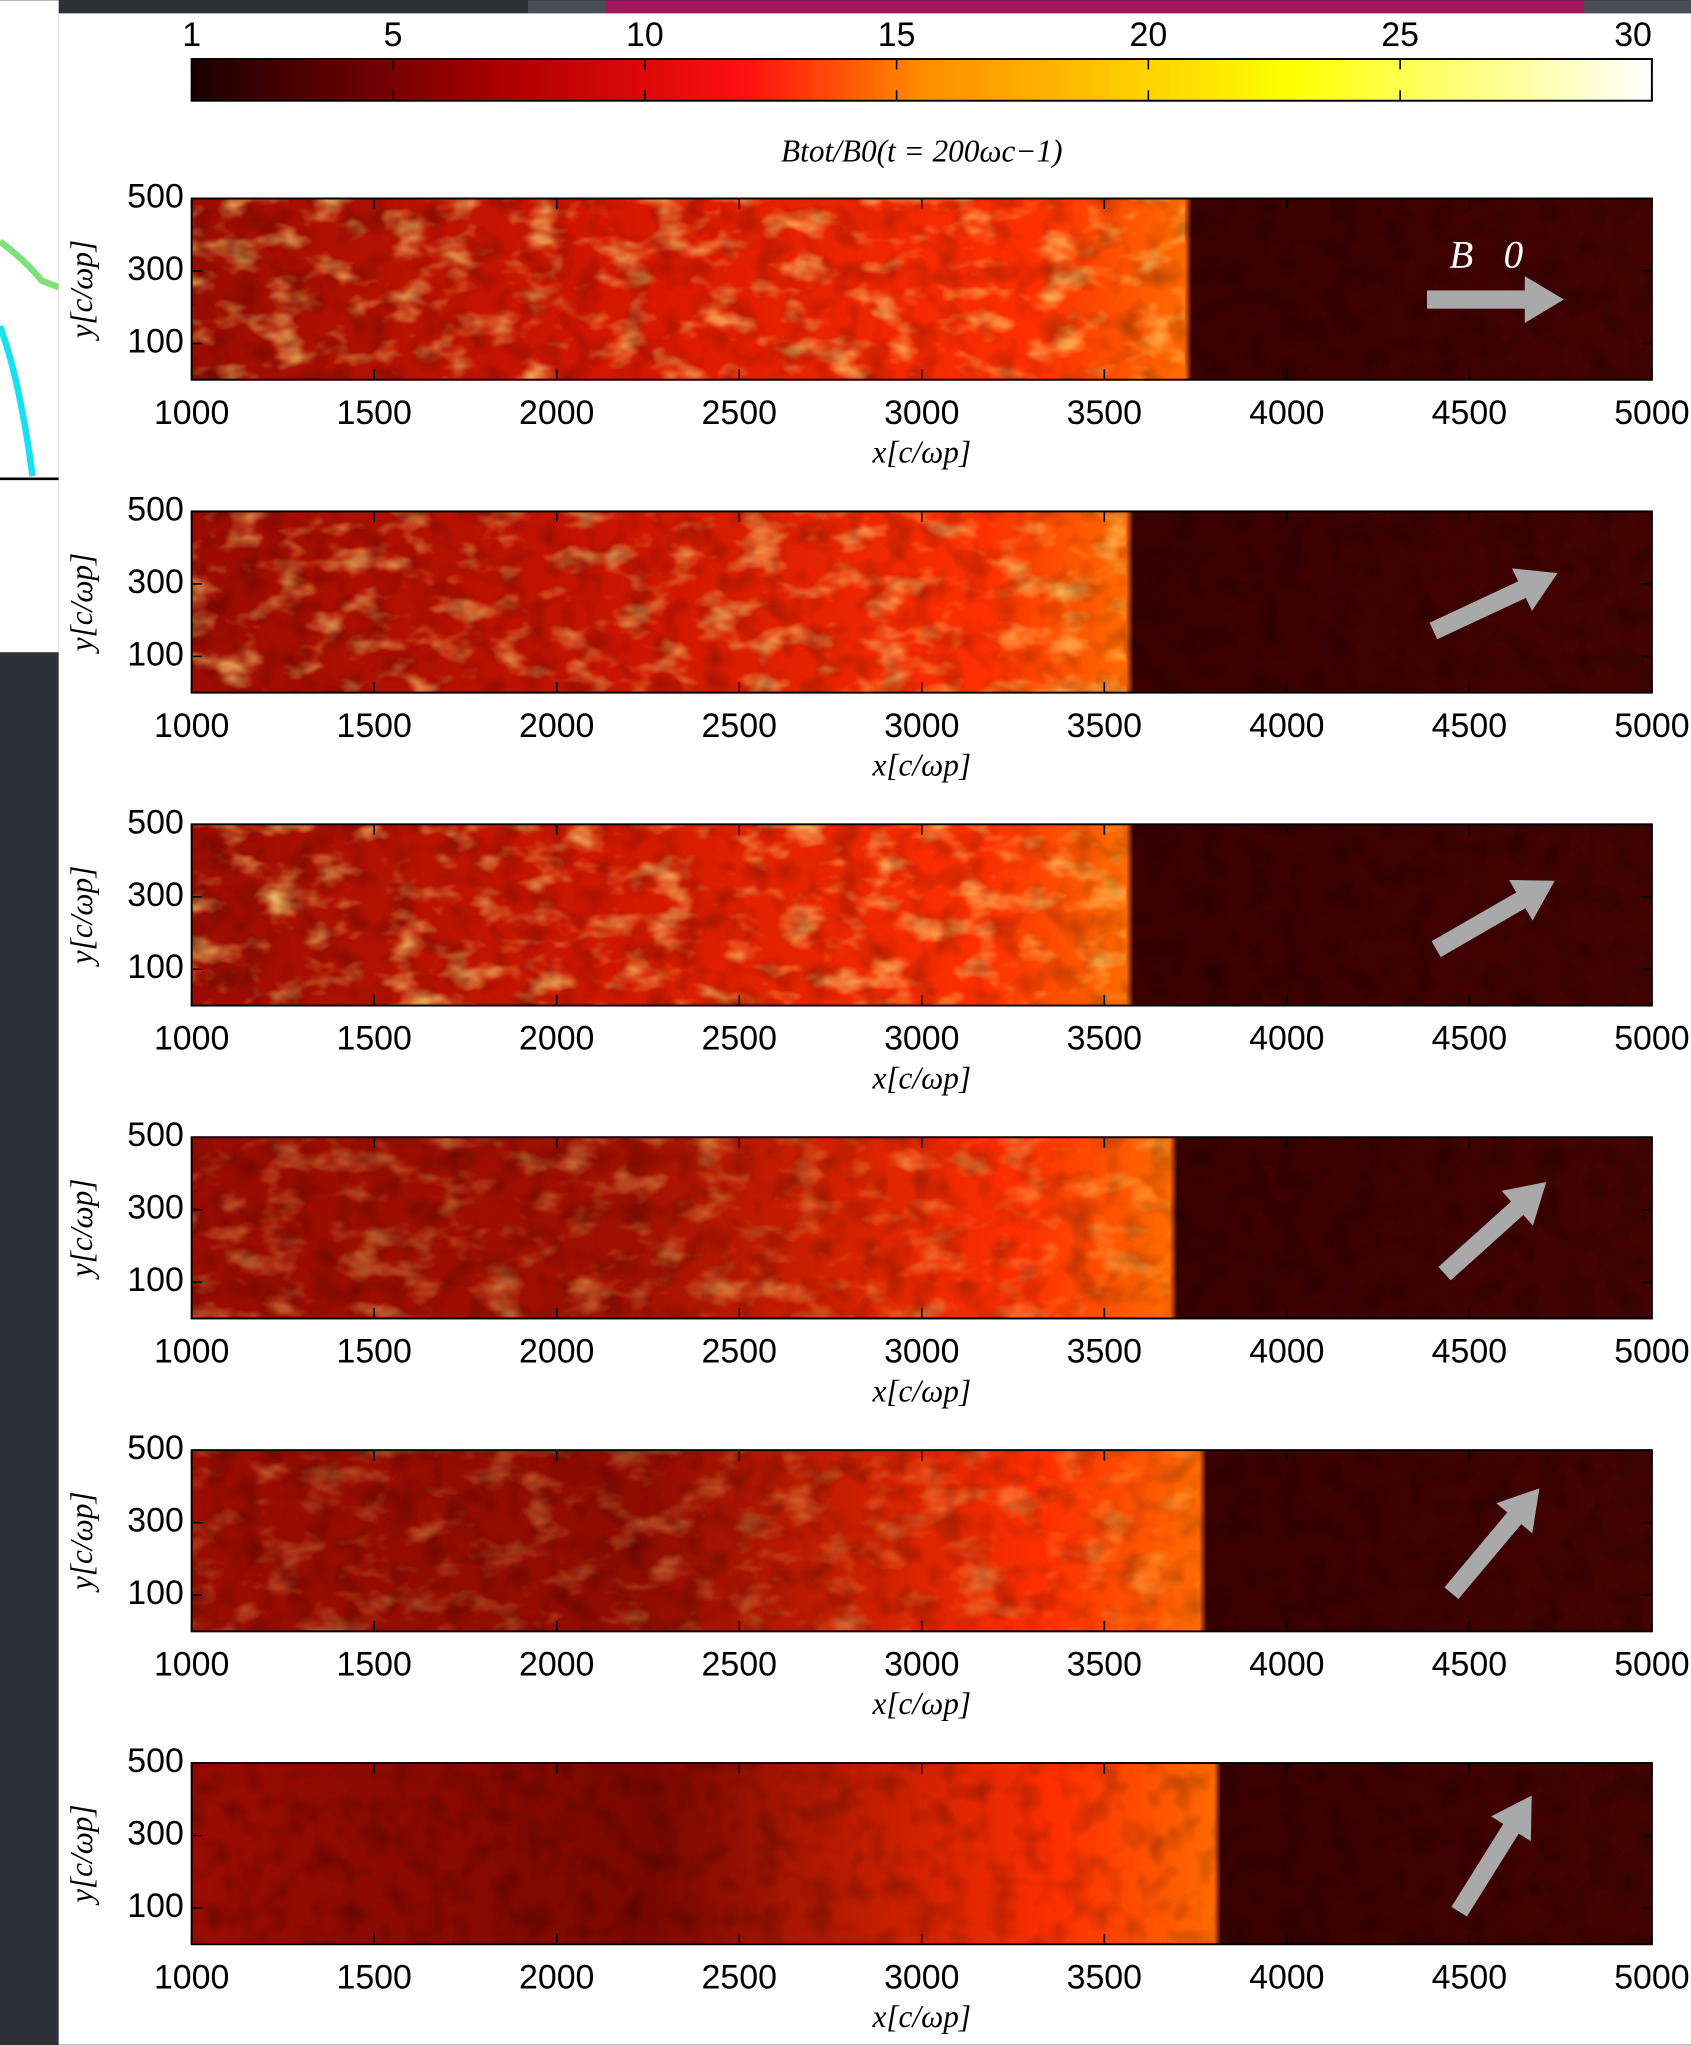  What do you see at coordinates (1149, 35) in the screenshot?
I see `colorbar-tick-label: 20` at bounding box center [1149, 35].